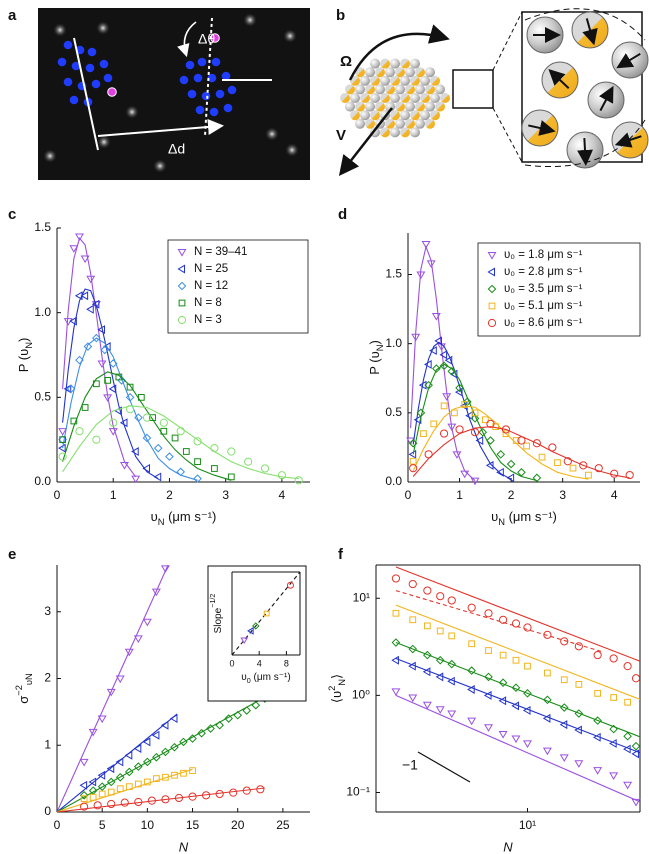 This screenshot has width=649, height=854. I want to click on x-tick-label: 5, so click(102, 825).